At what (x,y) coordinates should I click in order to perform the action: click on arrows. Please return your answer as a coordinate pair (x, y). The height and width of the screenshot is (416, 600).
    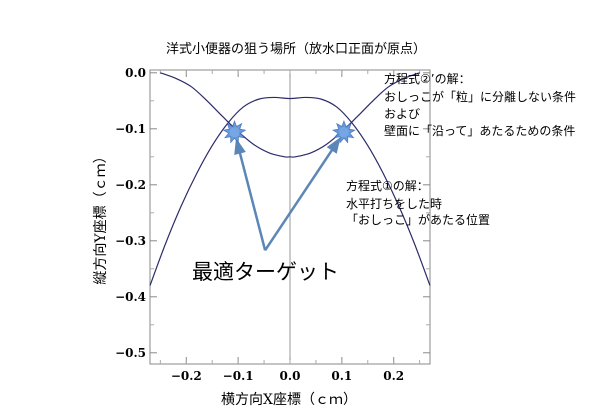
    Looking at the image, I should click on (287, 194).